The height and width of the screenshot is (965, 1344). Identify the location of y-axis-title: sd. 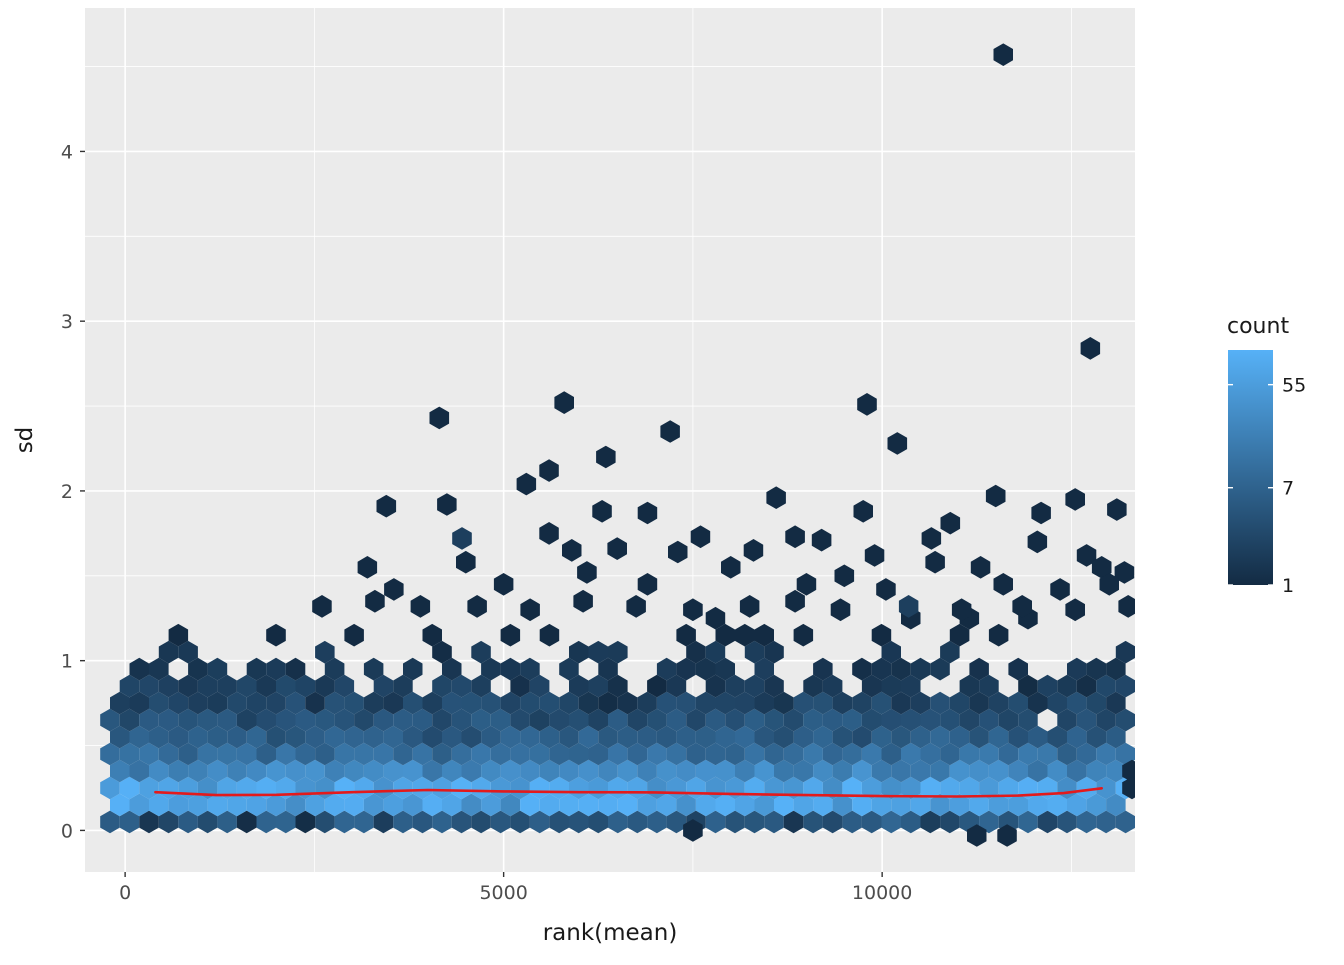
(25, 440).